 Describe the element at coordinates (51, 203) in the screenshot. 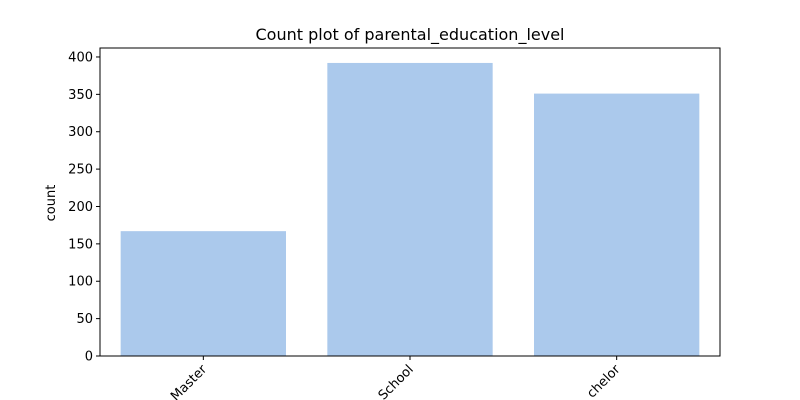

I see `y-axis-label: count` at that location.